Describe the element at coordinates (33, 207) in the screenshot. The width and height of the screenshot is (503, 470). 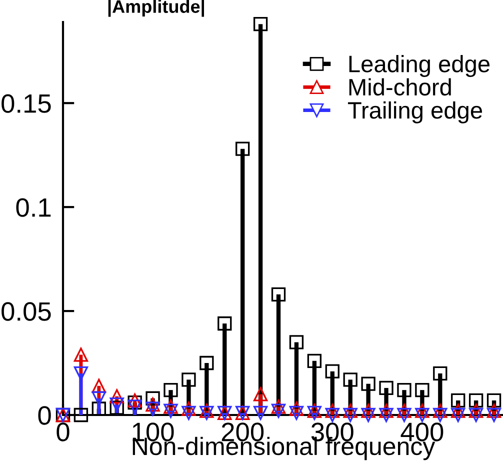
I see `y-tick-label: 0.1` at that location.